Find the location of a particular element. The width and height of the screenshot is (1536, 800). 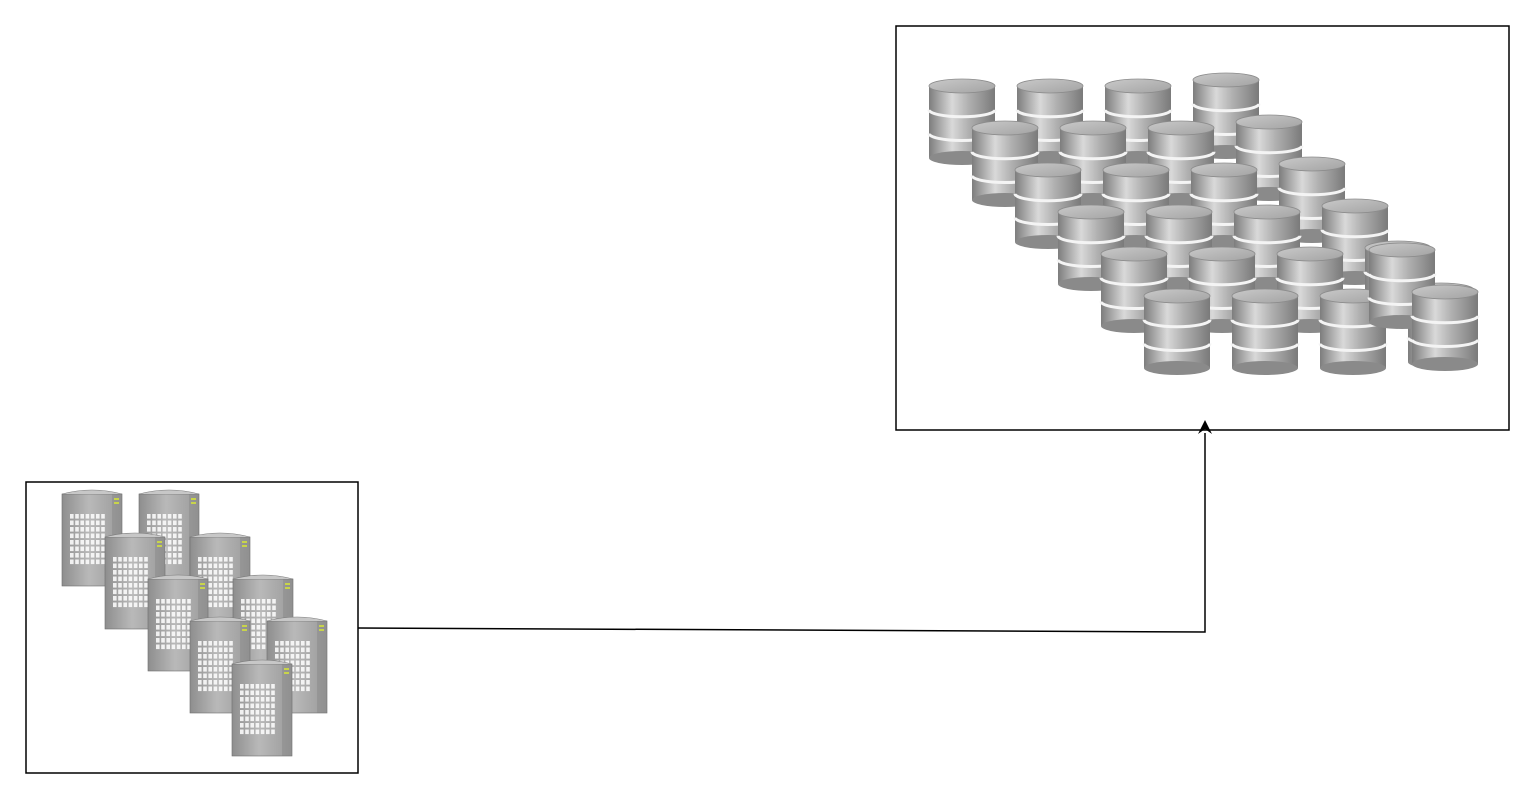

database-units is located at coordinates (1203, 223).